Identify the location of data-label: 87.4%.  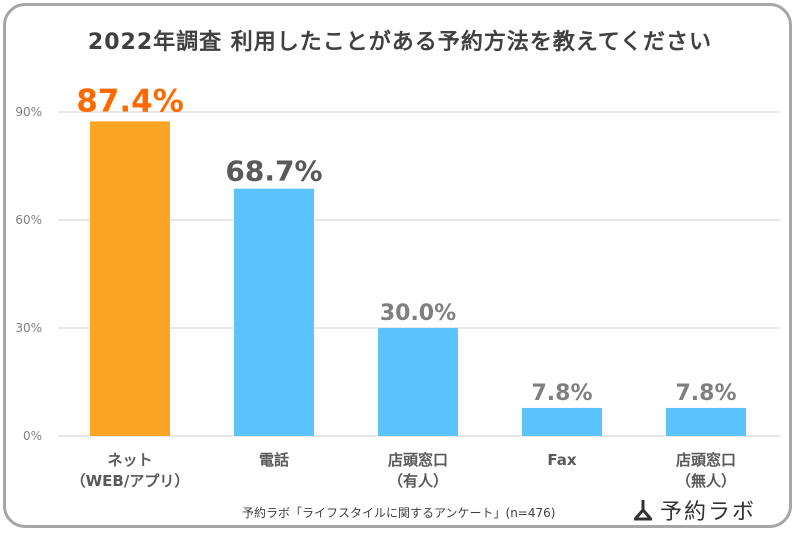
(130, 101).